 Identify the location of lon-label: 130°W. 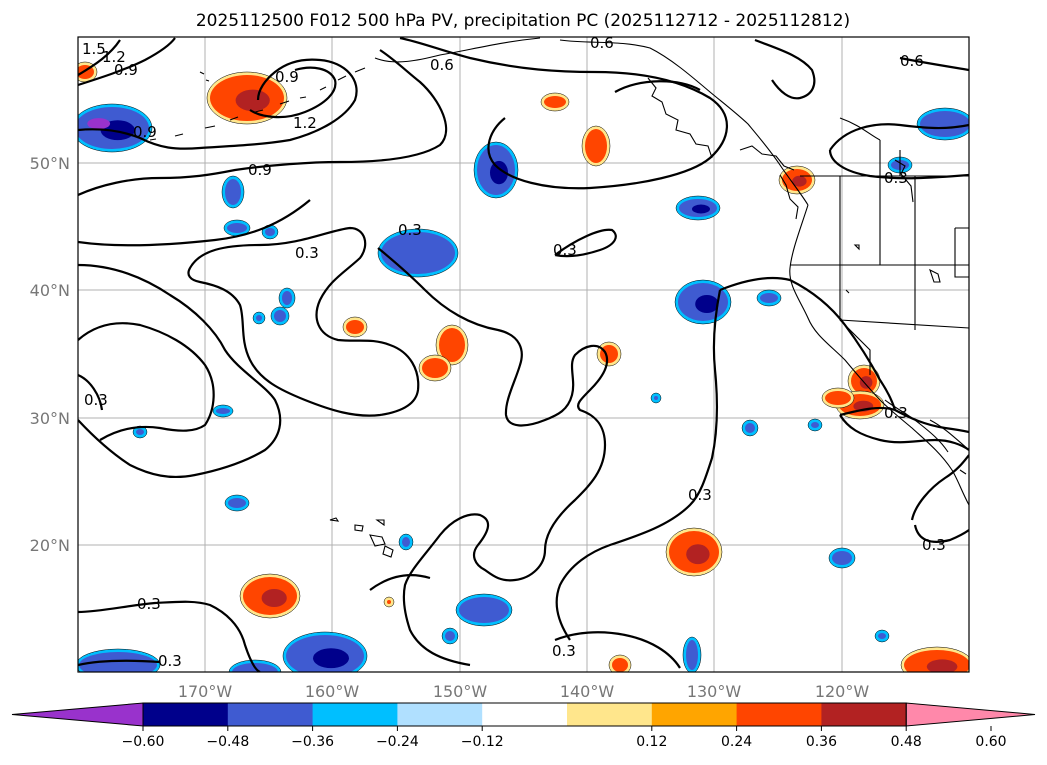
(714, 691).